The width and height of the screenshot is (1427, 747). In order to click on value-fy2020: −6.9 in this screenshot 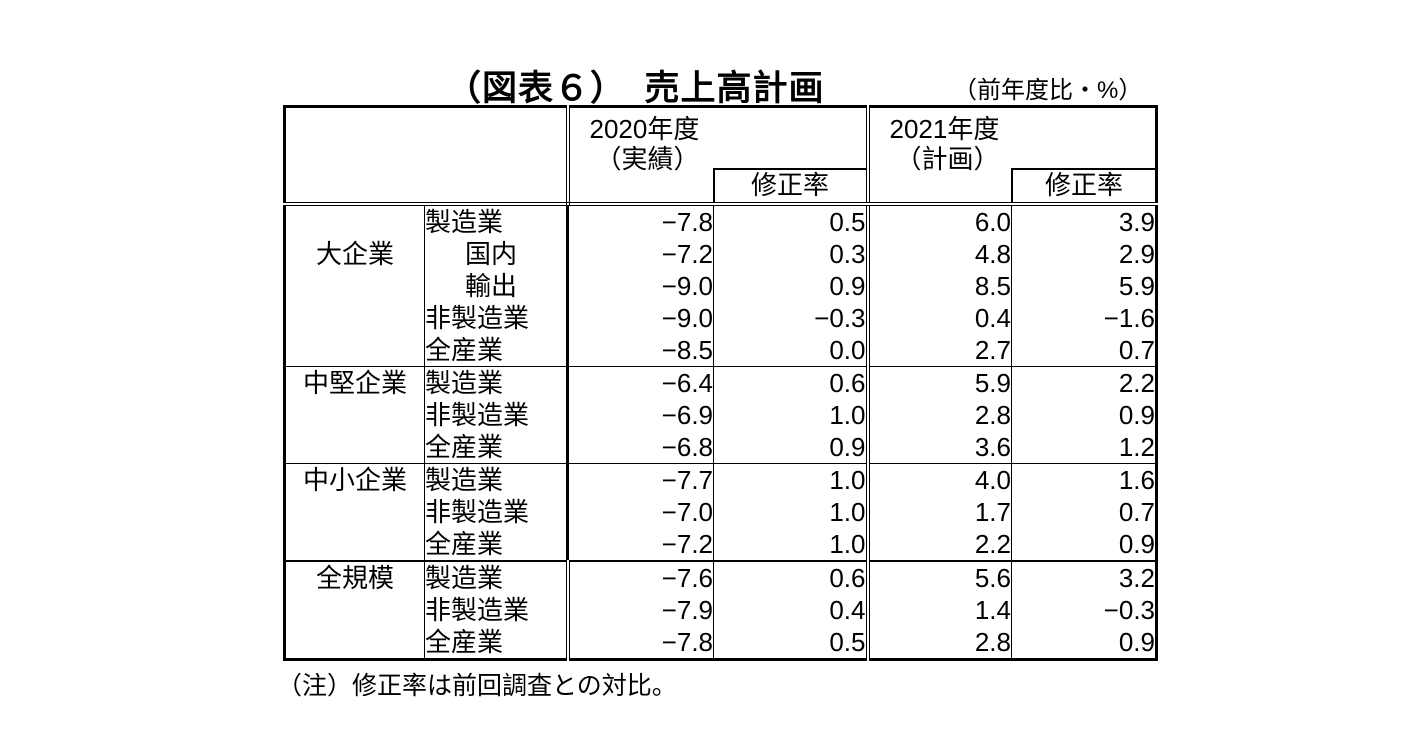, I will do `click(687, 415)`.